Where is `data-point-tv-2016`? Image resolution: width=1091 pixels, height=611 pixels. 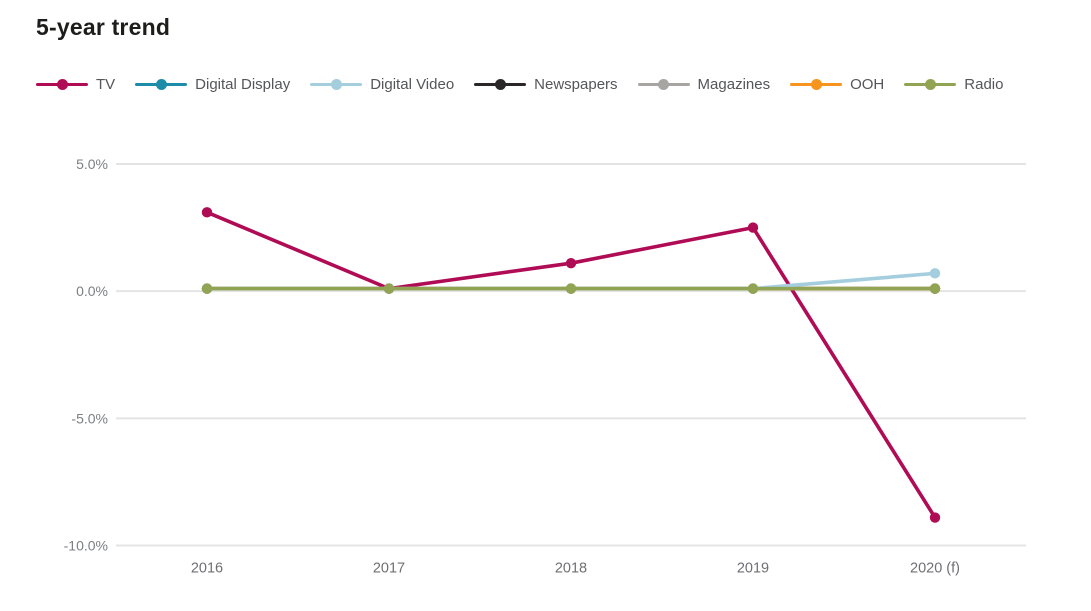 data-point-tv-2016 is located at coordinates (207, 212).